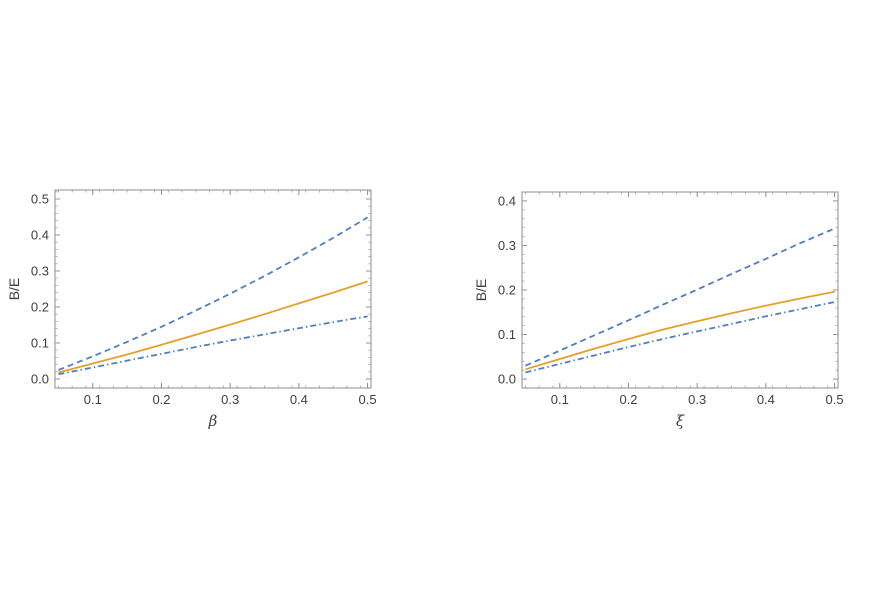 Image resolution: width=872 pixels, height=616 pixels. I want to click on x-axis-label: β, so click(213, 421).